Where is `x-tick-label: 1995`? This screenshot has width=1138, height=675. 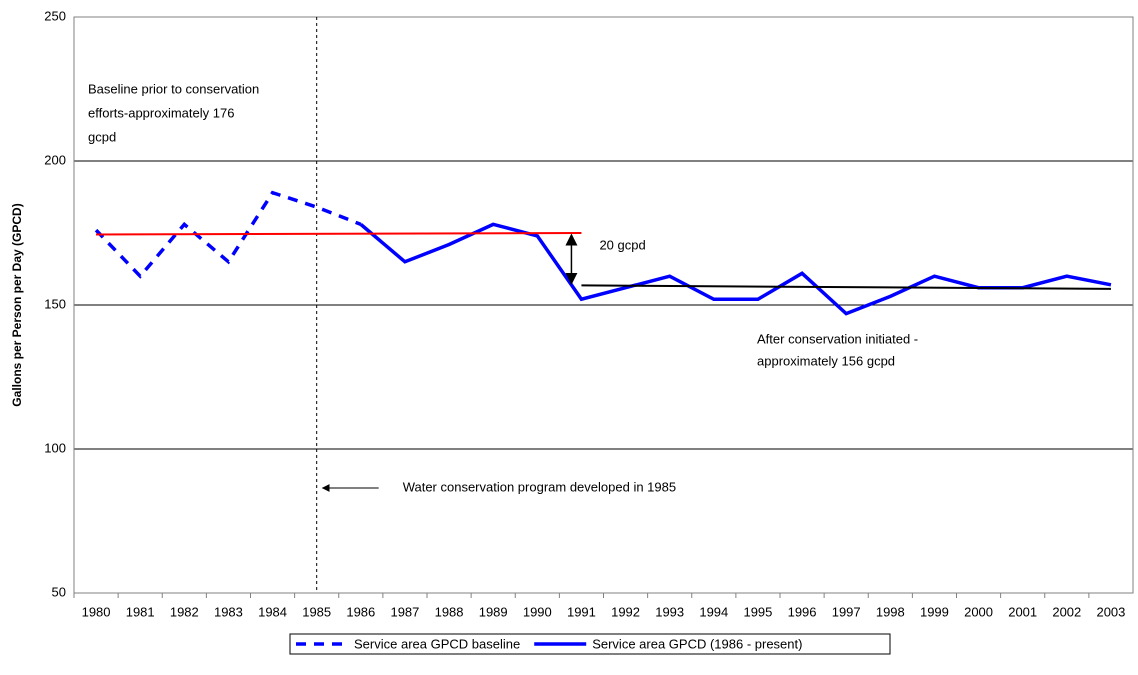
x-tick-label: 1995 is located at coordinates (757, 611).